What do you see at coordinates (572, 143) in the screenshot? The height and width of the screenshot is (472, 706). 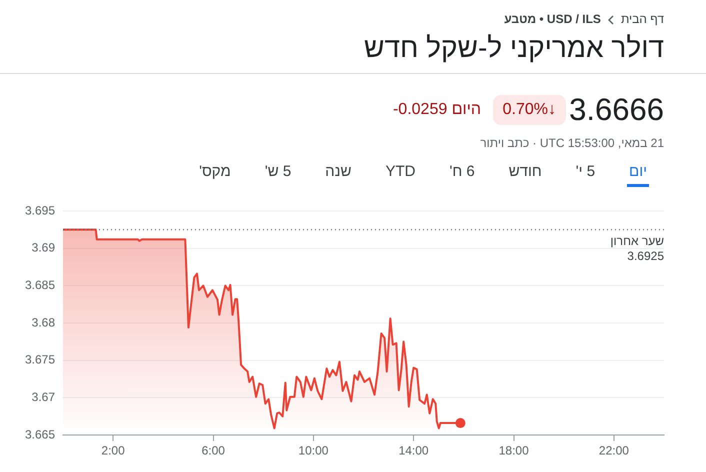 I see `text: 21 במאי, UTC 15:53:00 · כתב ויתור` at bounding box center [572, 143].